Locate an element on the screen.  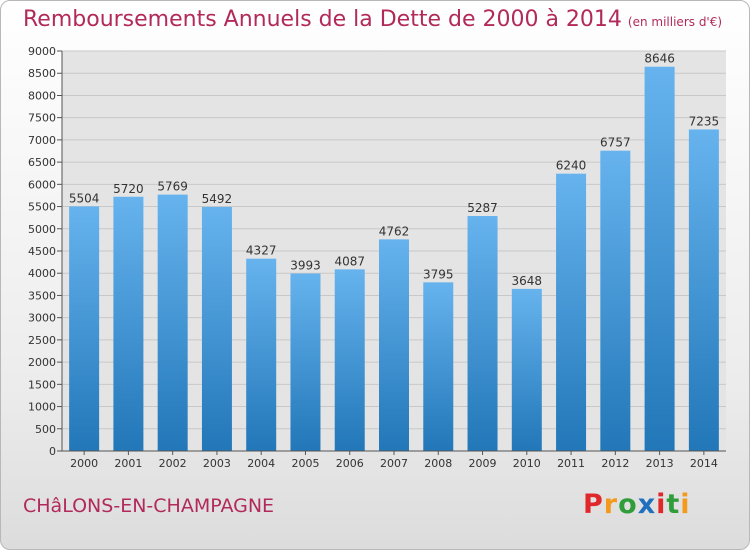
x-tick-label: 2009 is located at coordinates (483, 463).